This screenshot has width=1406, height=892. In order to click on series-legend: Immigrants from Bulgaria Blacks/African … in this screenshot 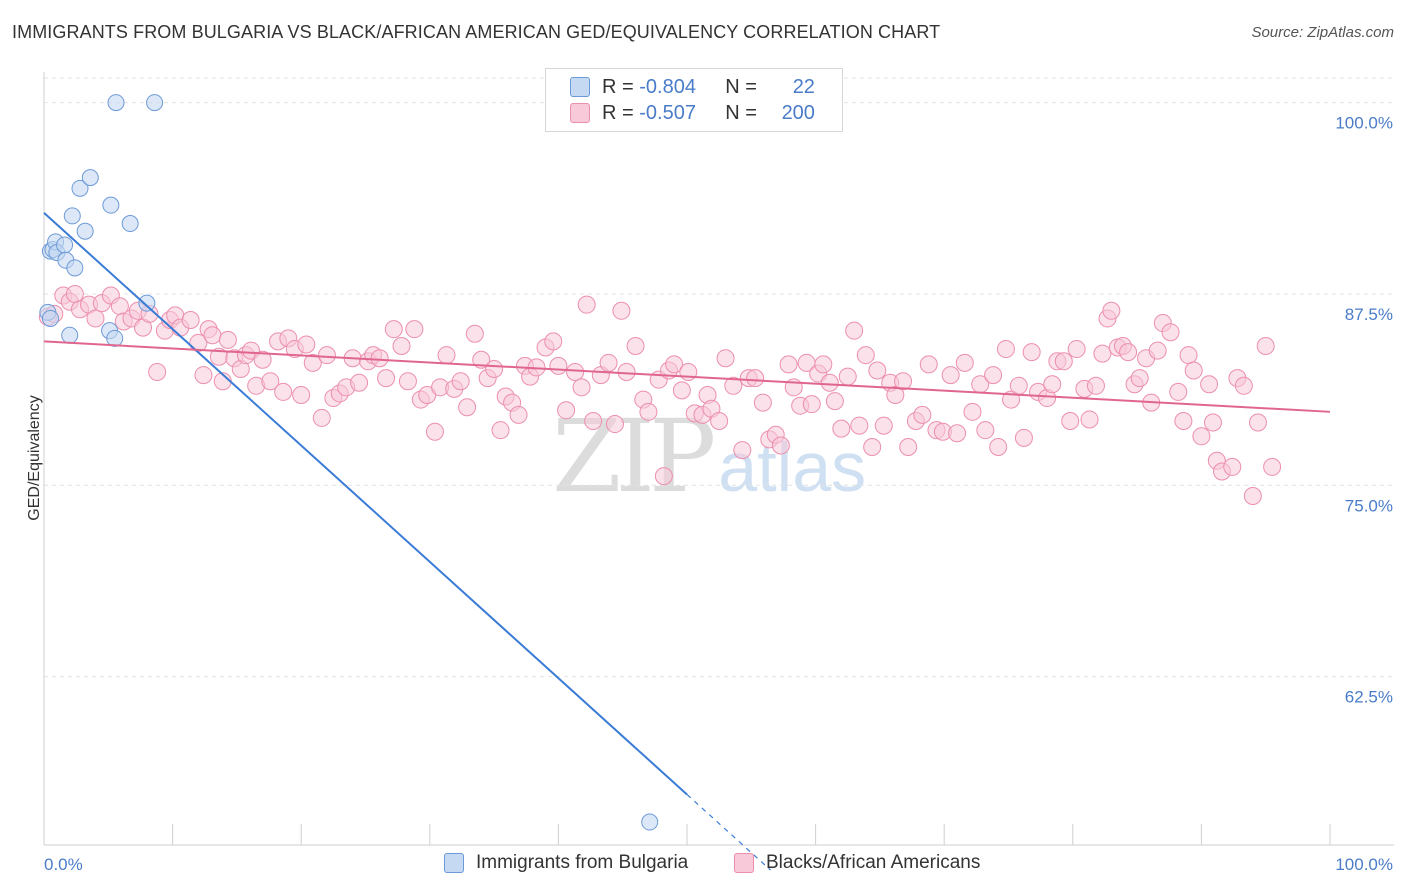, I will do `click(703, 865)`.